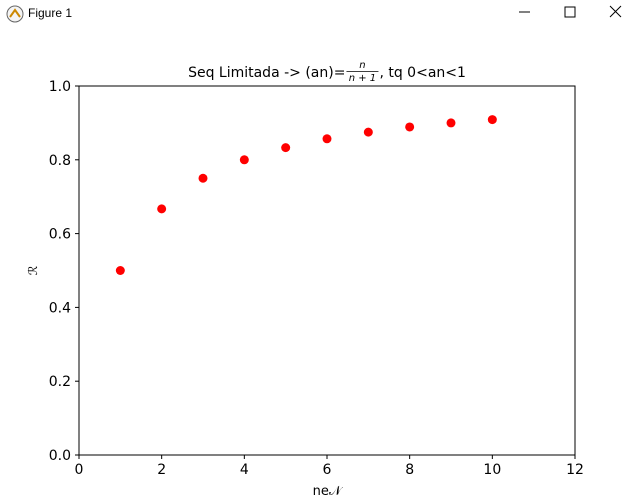 The width and height of the screenshot is (633, 503). I want to click on y-axis-label: ℛ, so click(33, 270).